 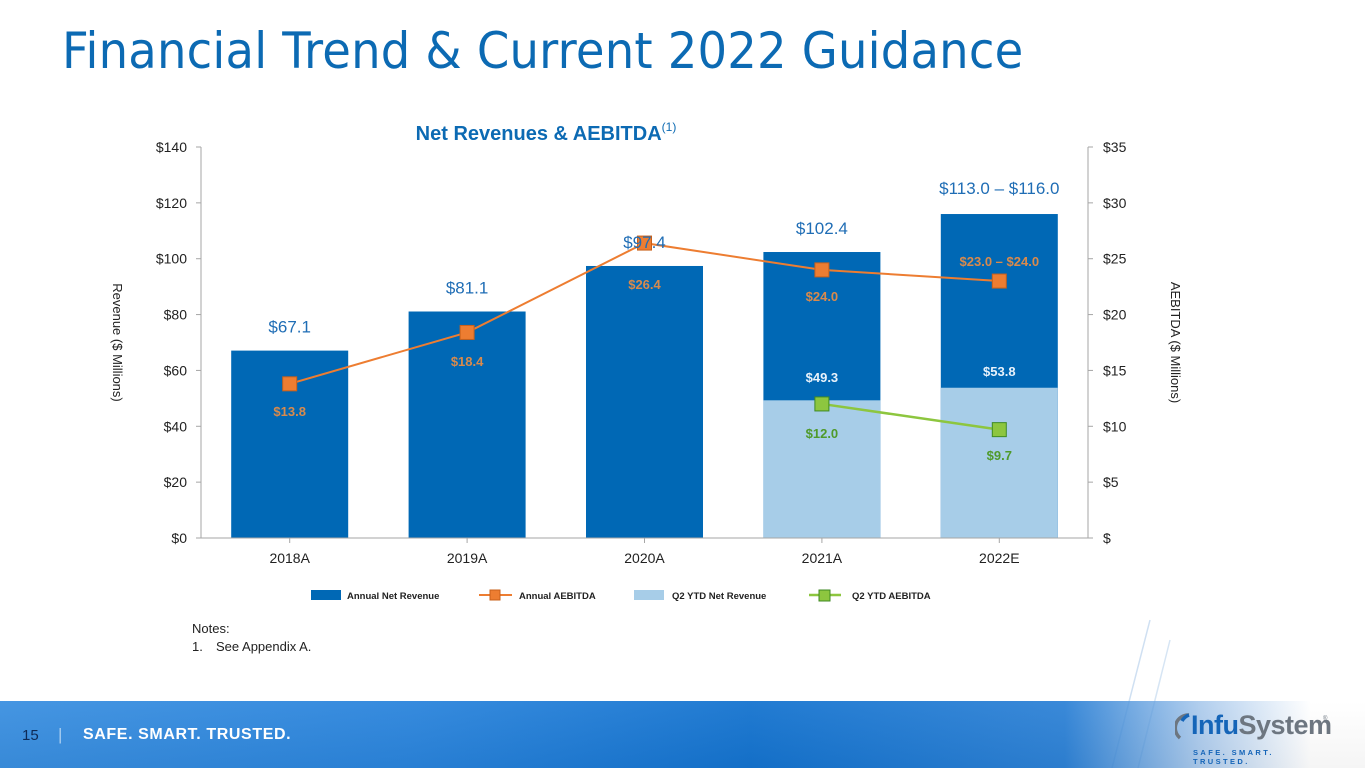 I want to click on footer-bar, so click(x=682, y=734).